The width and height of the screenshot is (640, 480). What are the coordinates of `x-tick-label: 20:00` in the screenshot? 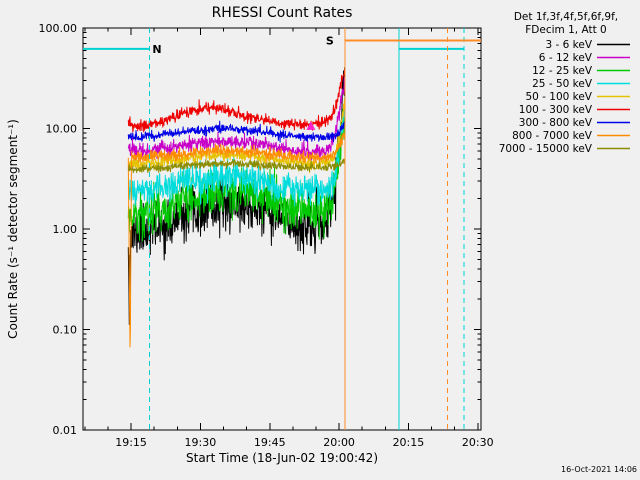 It's located at (339, 442).